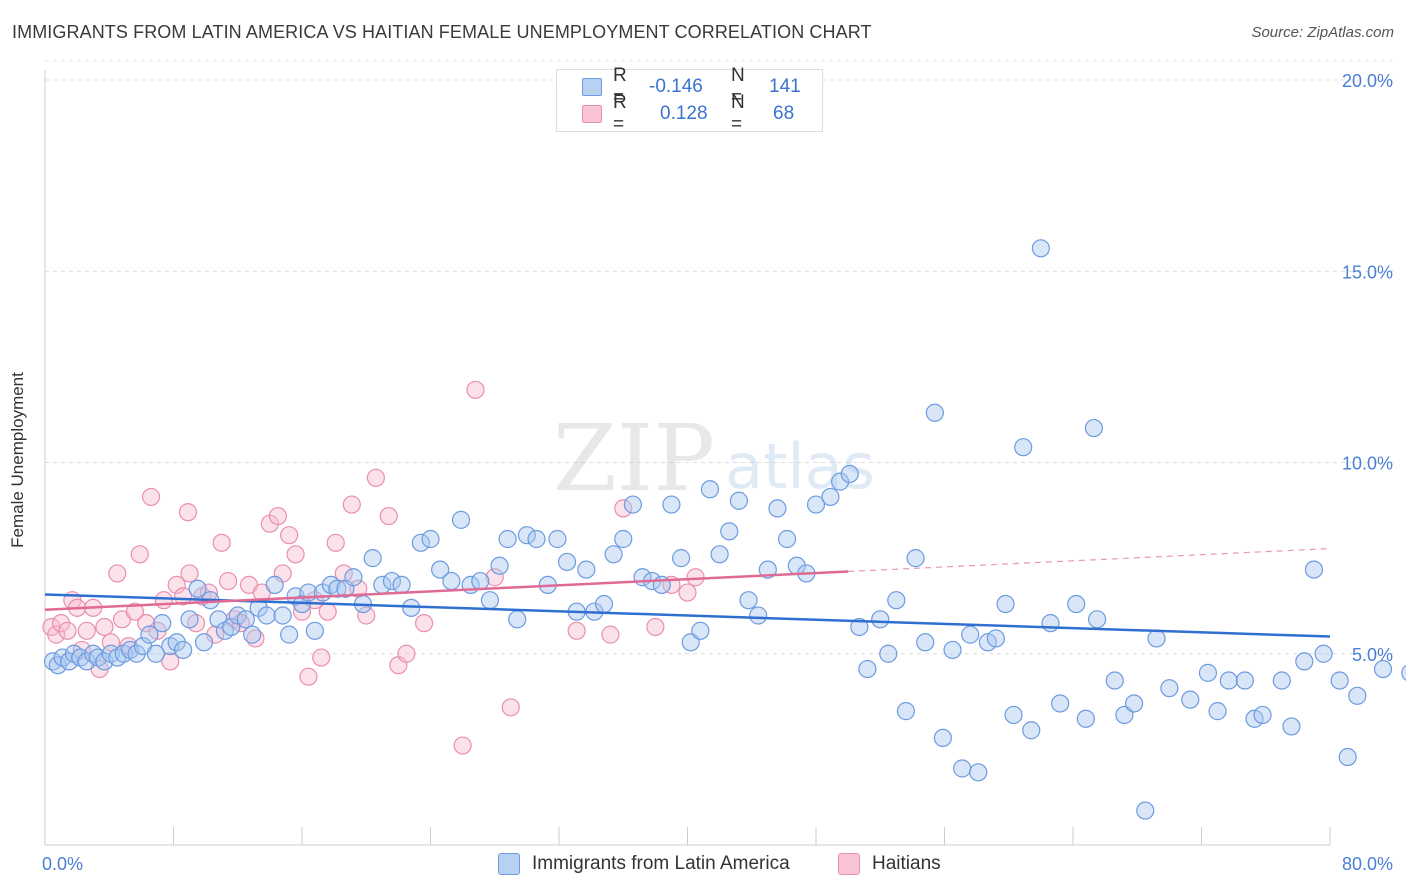 This screenshot has width=1406, height=892. Describe the element at coordinates (1372, 655) in the screenshot. I see `y-tick-label: 5.0%` at that location.